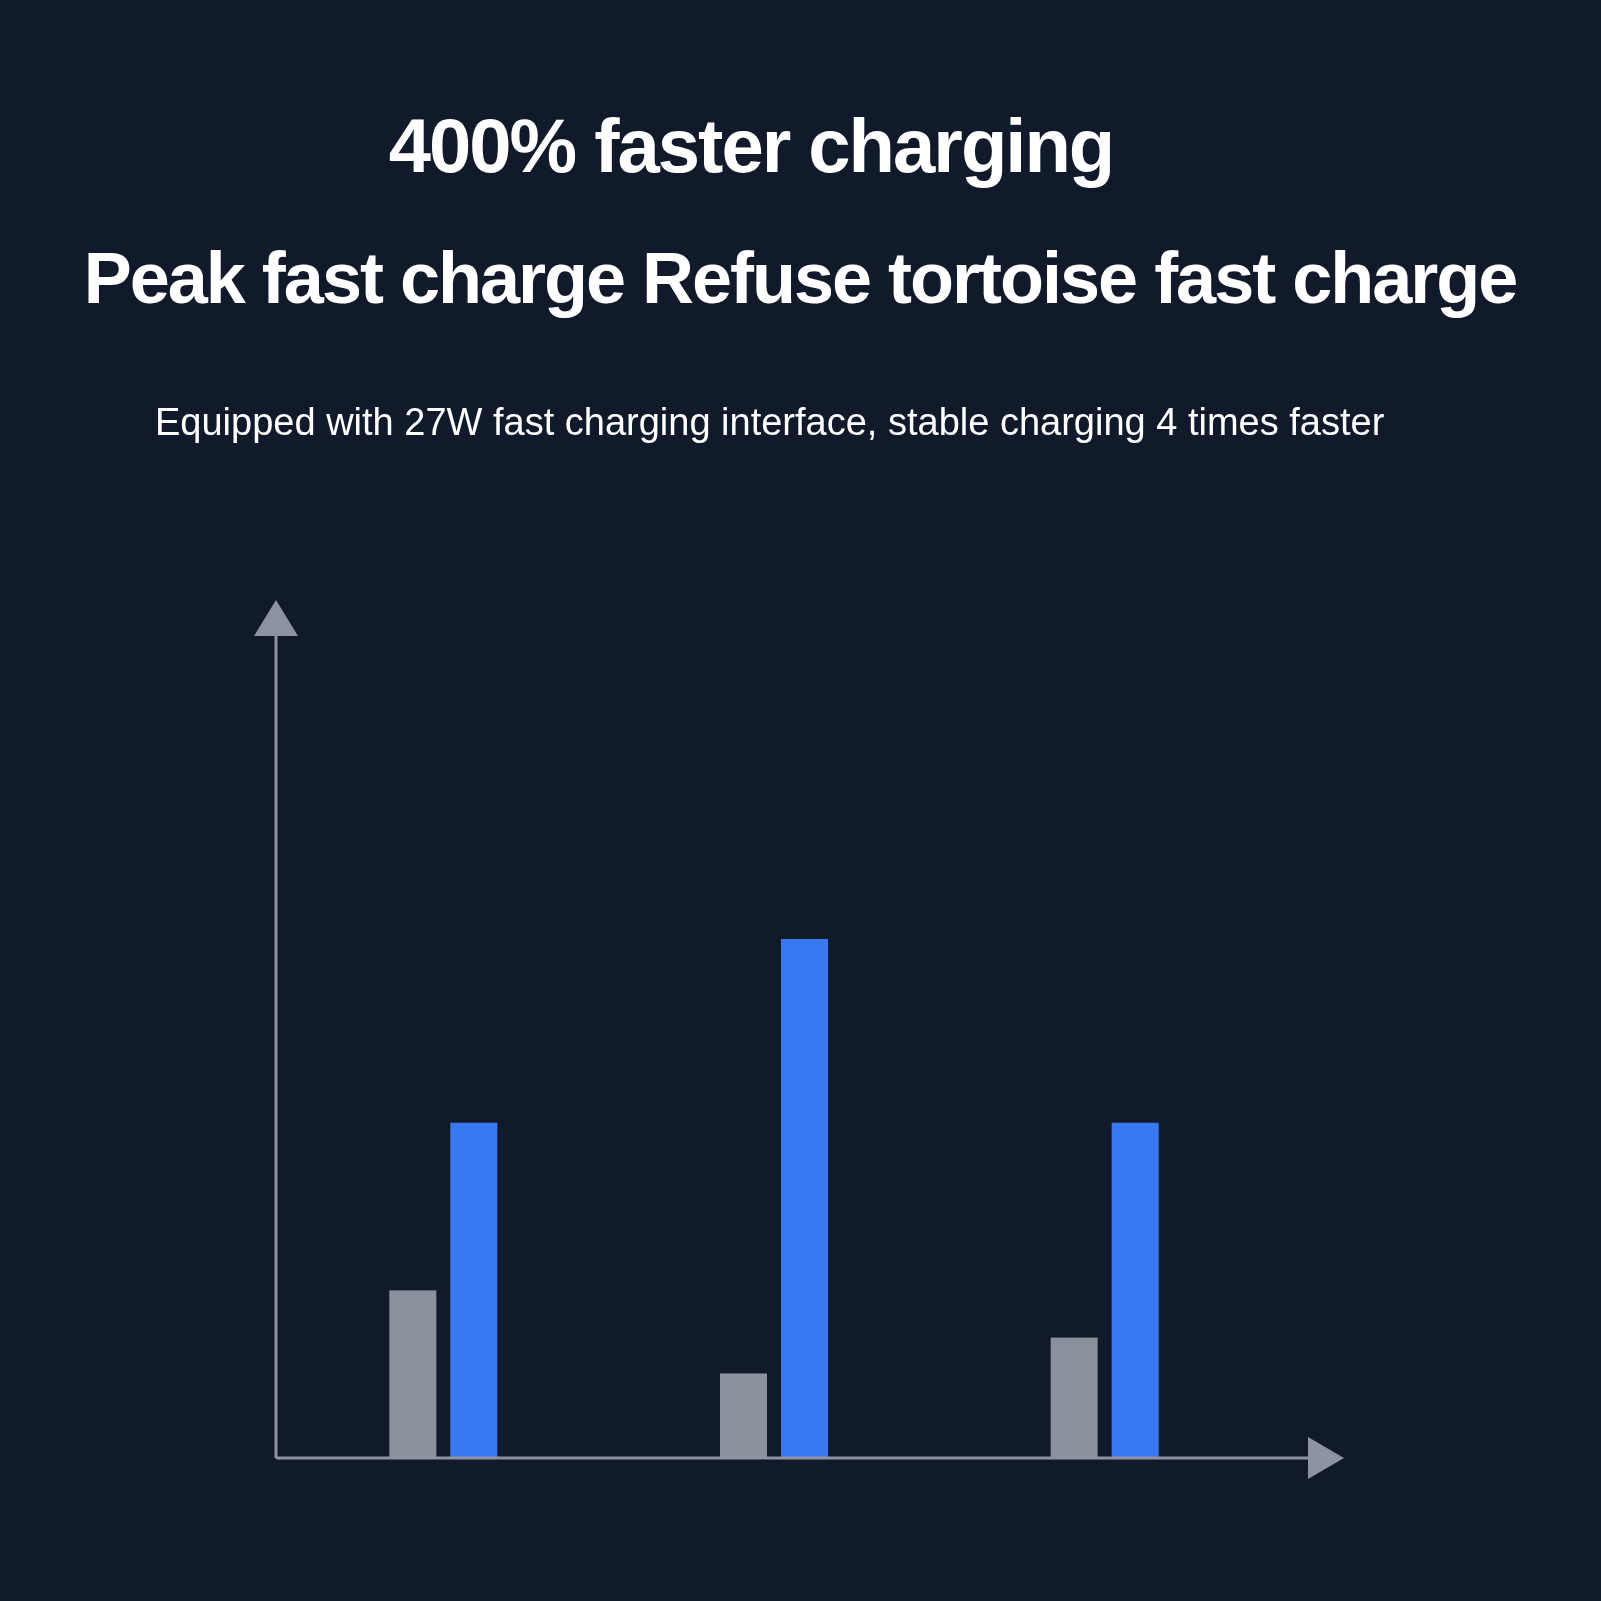 The width and height of the screenshot is (1601, 1601). What do you see at coordinates (751, 145) in the screenshot?
I see `chart-title: 400% faster charging` at bounding box center [751, 145].